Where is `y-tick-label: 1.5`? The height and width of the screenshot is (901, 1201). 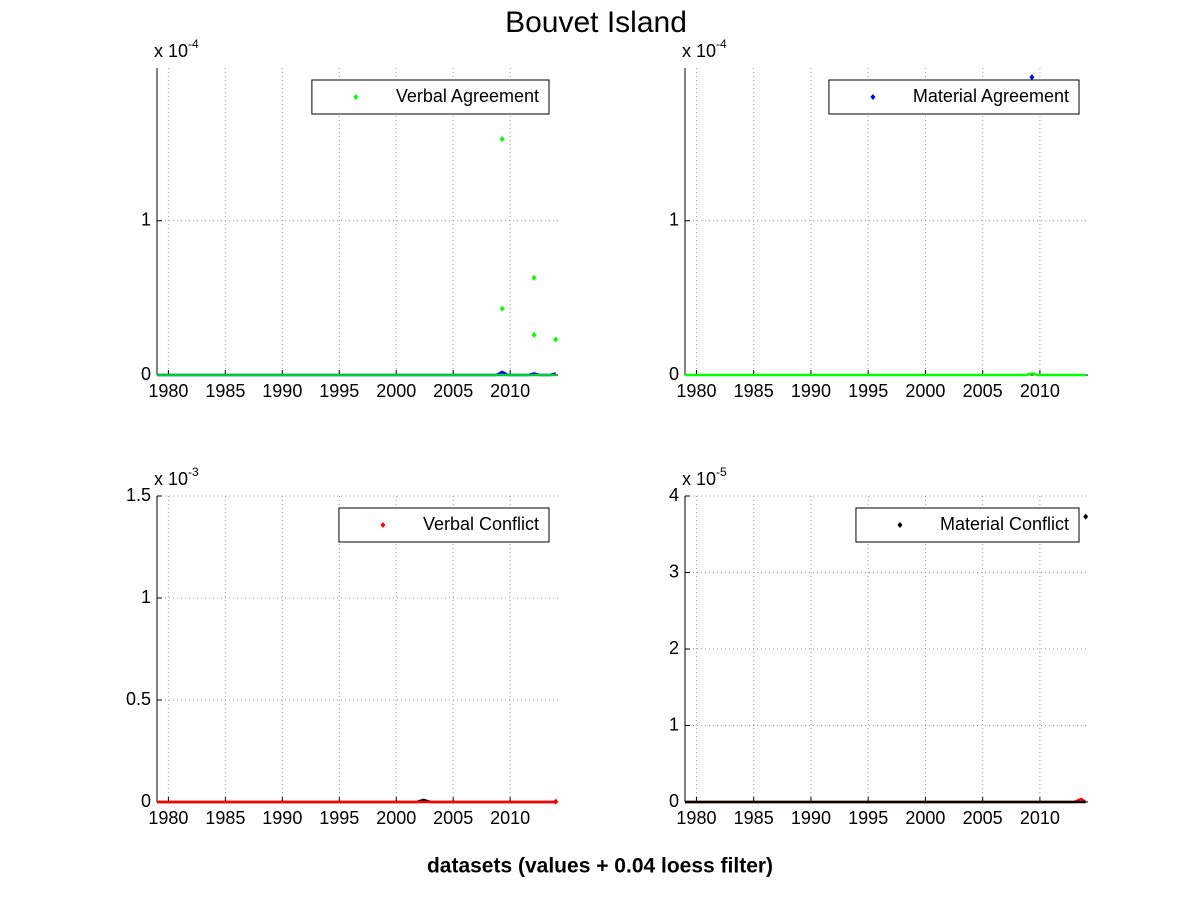 y-tick-label: 1.5 is located at coordinates (138, 495).